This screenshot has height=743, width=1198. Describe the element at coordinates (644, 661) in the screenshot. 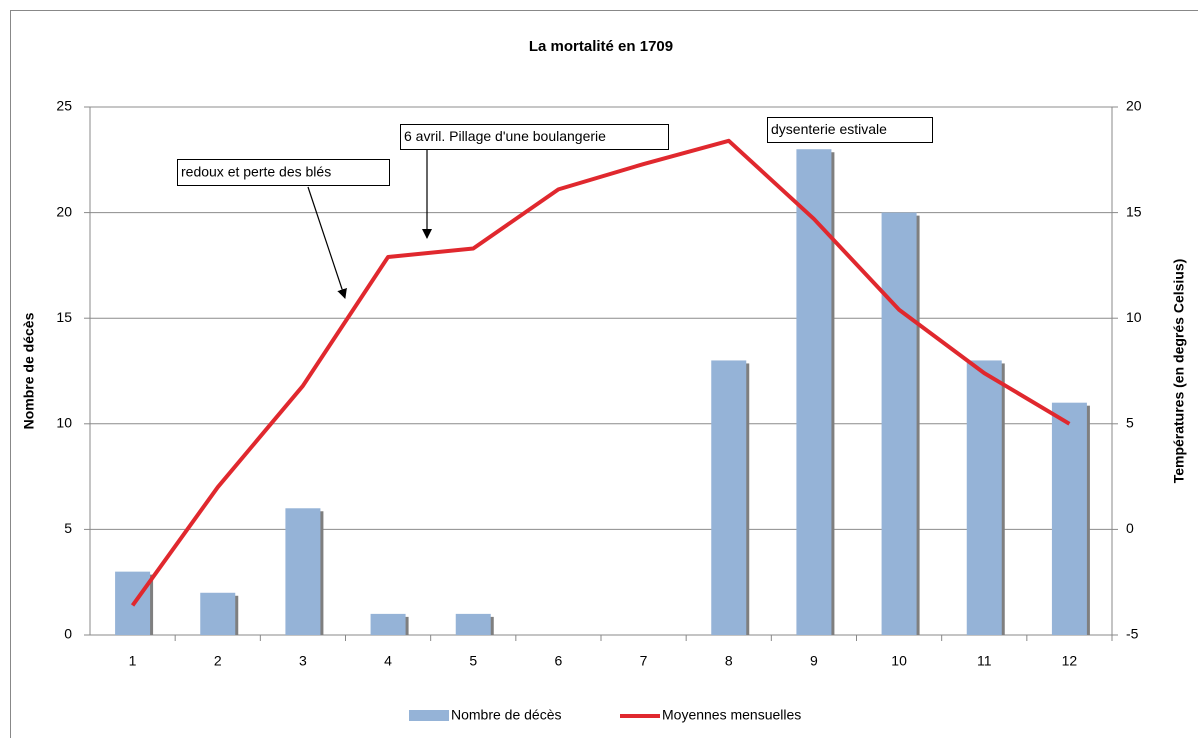

I see `x-tick-label: 7` at that location.